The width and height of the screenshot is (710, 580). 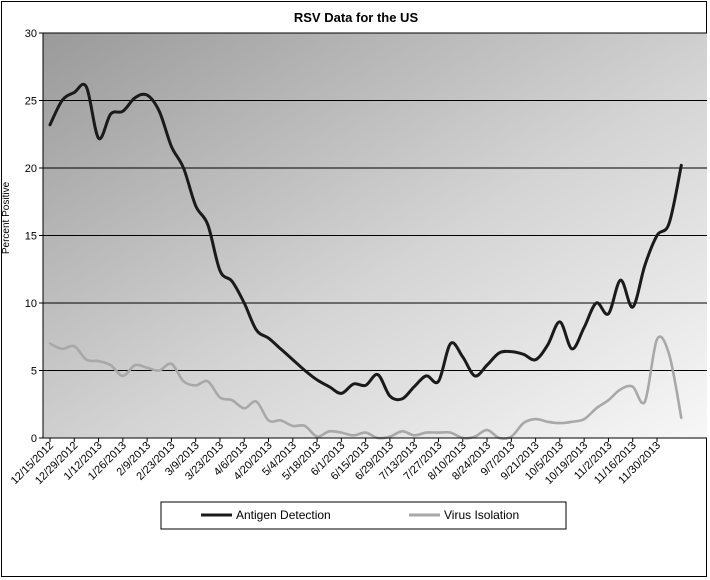 What do you see at coordinates (34, 372) in the screenshot?
I see `y-tick-label: 5` at bounding box center [34, 372].